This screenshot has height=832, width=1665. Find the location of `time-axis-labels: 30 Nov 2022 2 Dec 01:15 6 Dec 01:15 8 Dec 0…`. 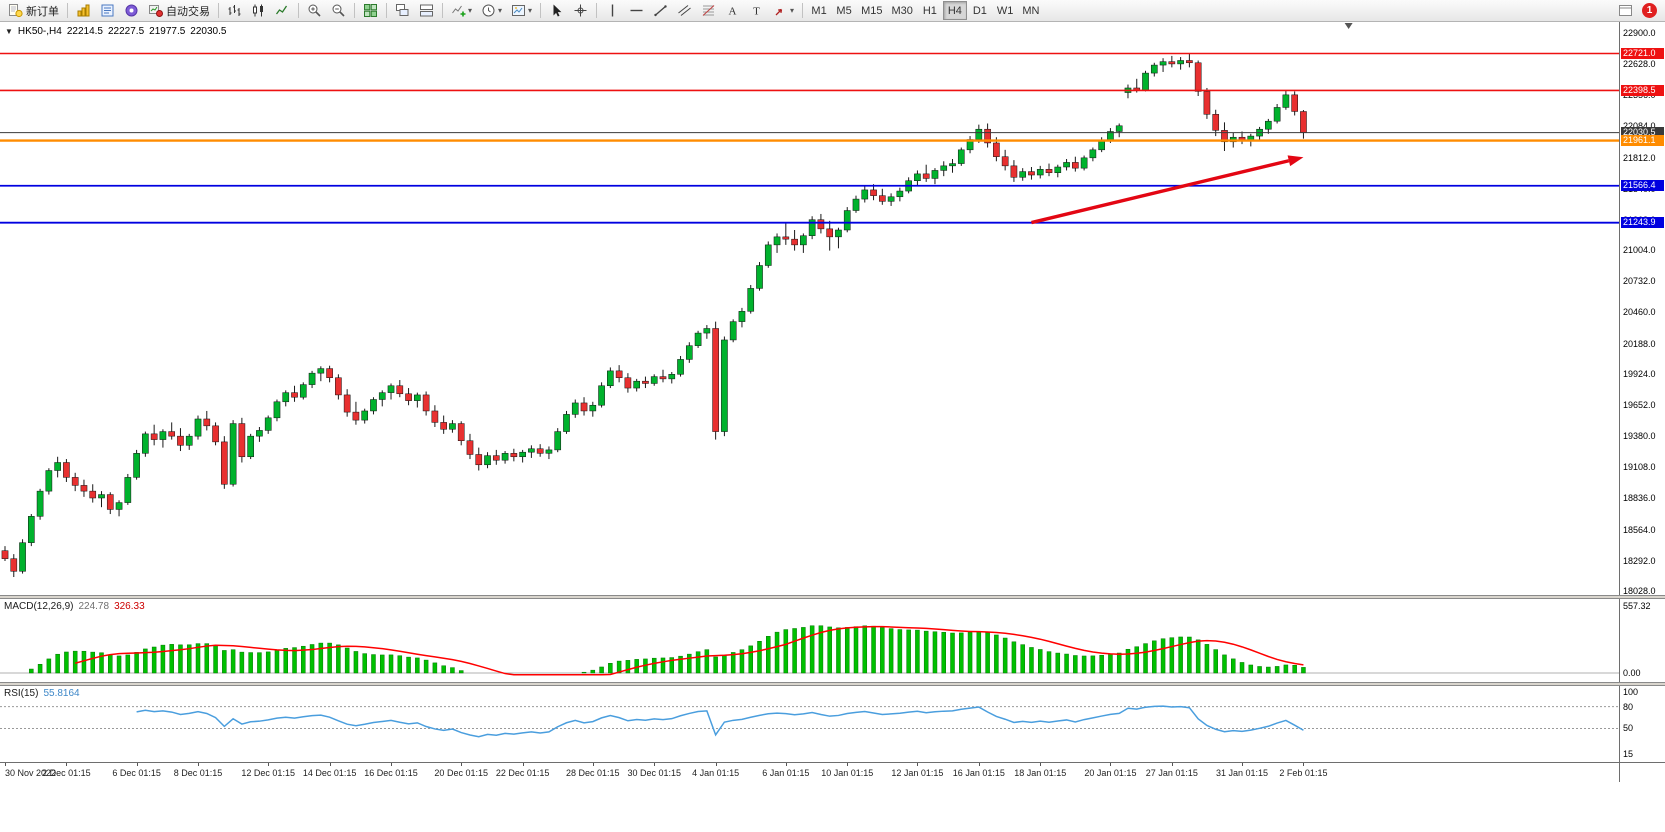

time-axis-labels: 30 Nov 2022 2 Dec 01:15 6 Dec 01:15 8 Dec 0… is located at coordinates (809, 772).